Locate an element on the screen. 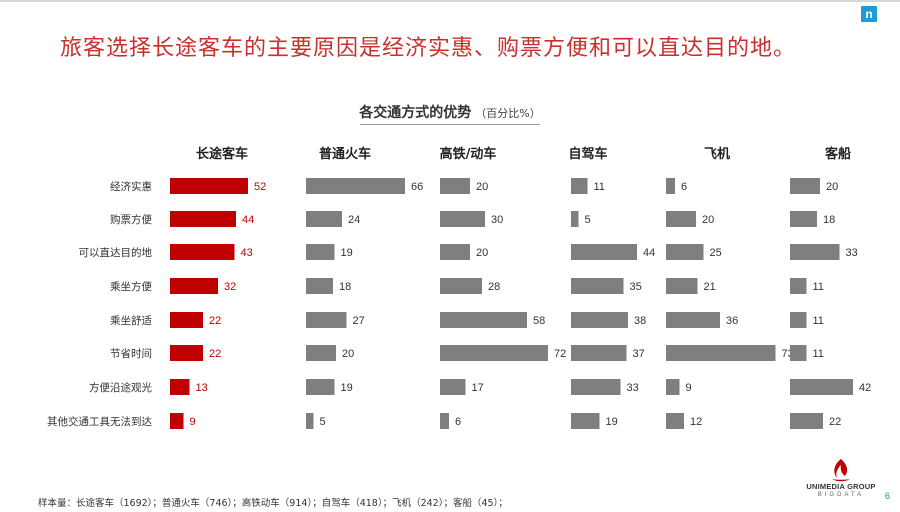 The image size is (900, 512). top-divider is located at coordinates (450, 1).